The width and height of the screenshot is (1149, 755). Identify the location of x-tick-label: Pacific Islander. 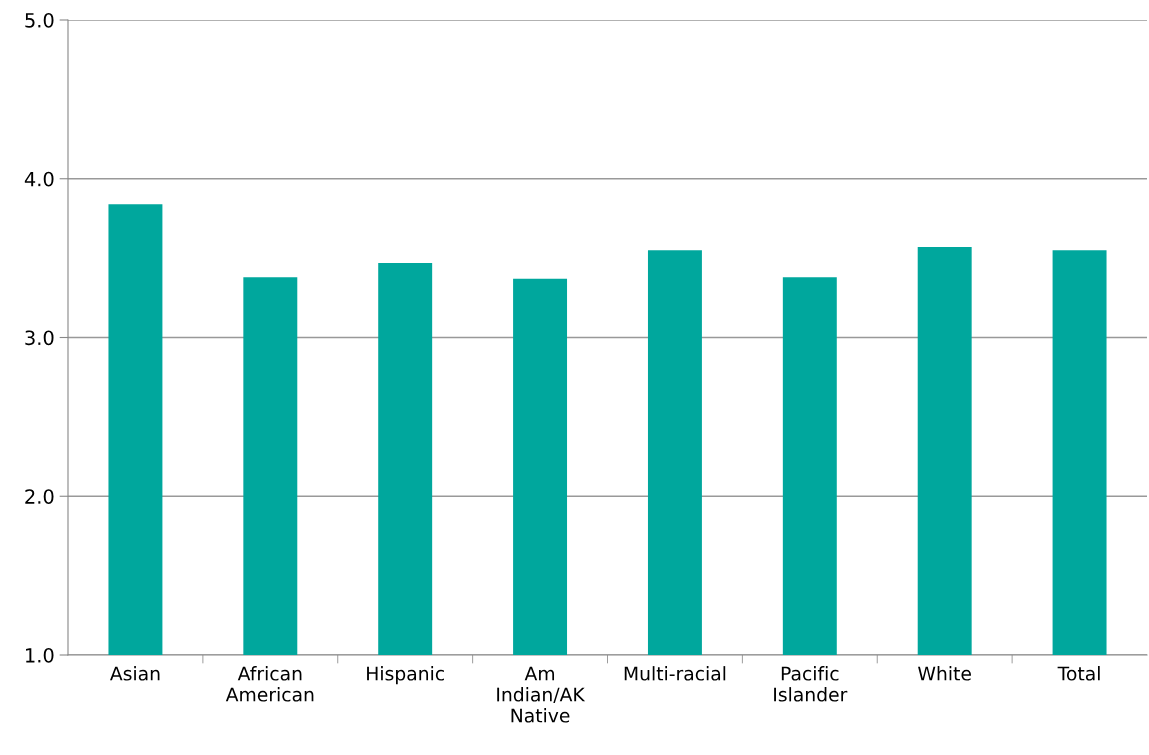
(811, 684).